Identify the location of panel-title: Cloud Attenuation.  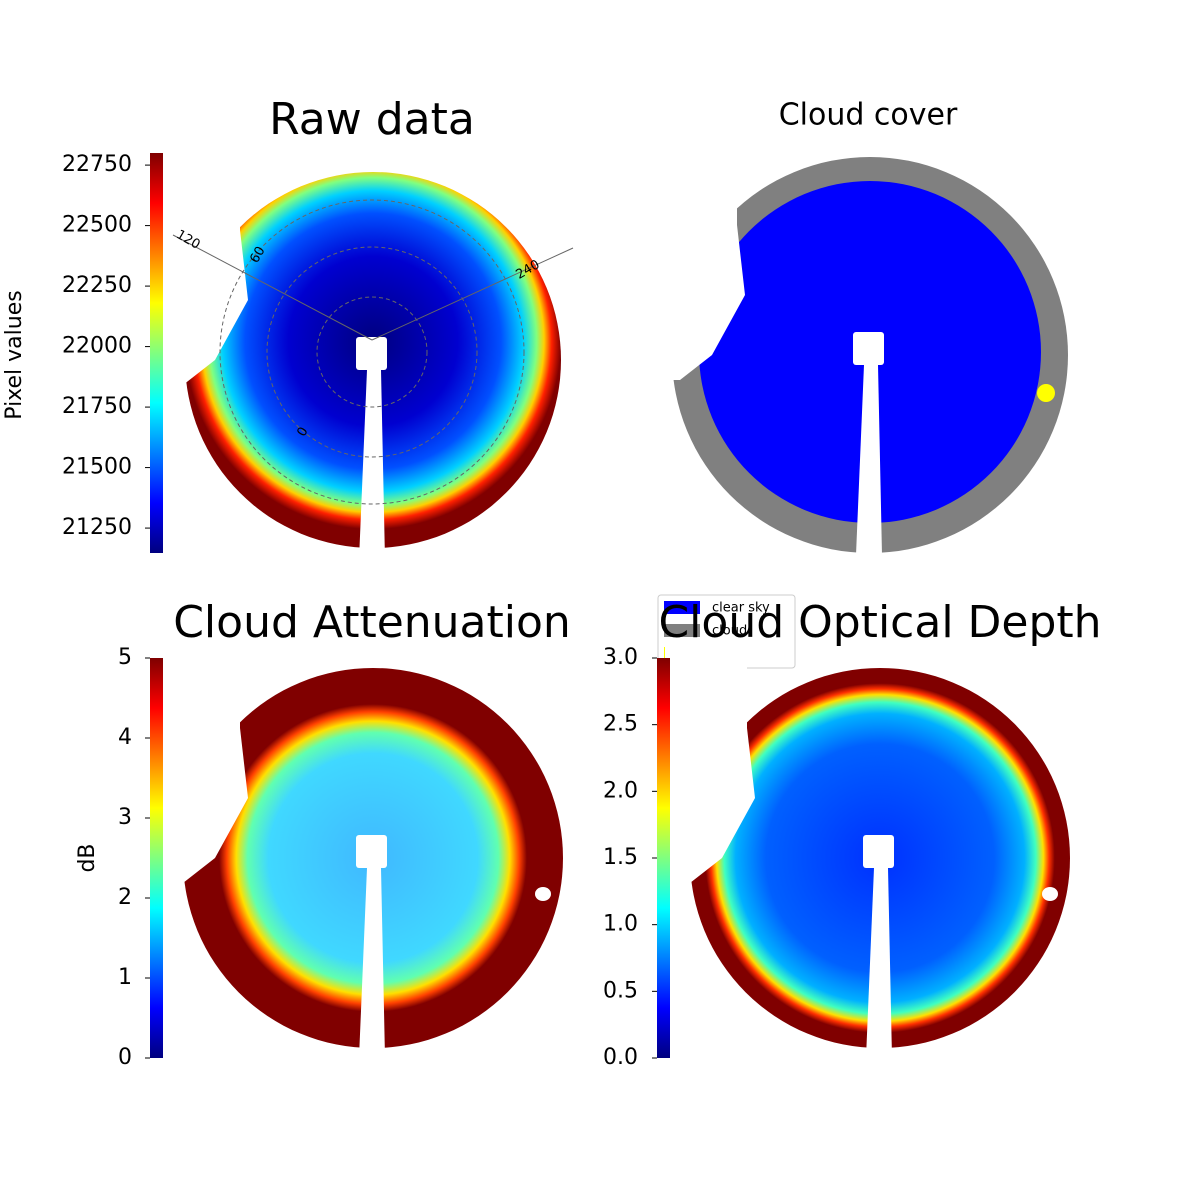
(372, 622).